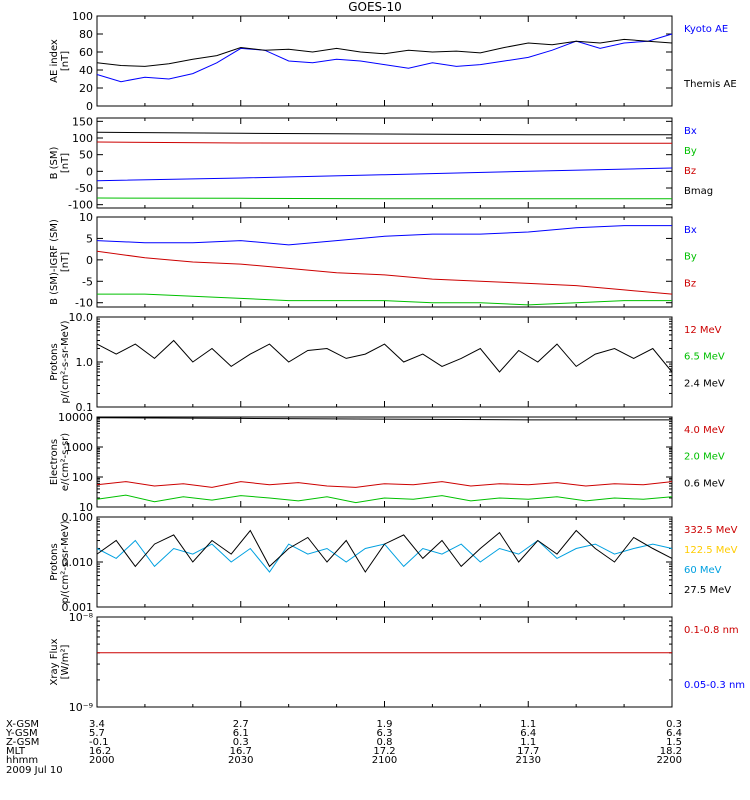 The image size is (750, 800). I want to click on series-line-bz, so click(384, 272).